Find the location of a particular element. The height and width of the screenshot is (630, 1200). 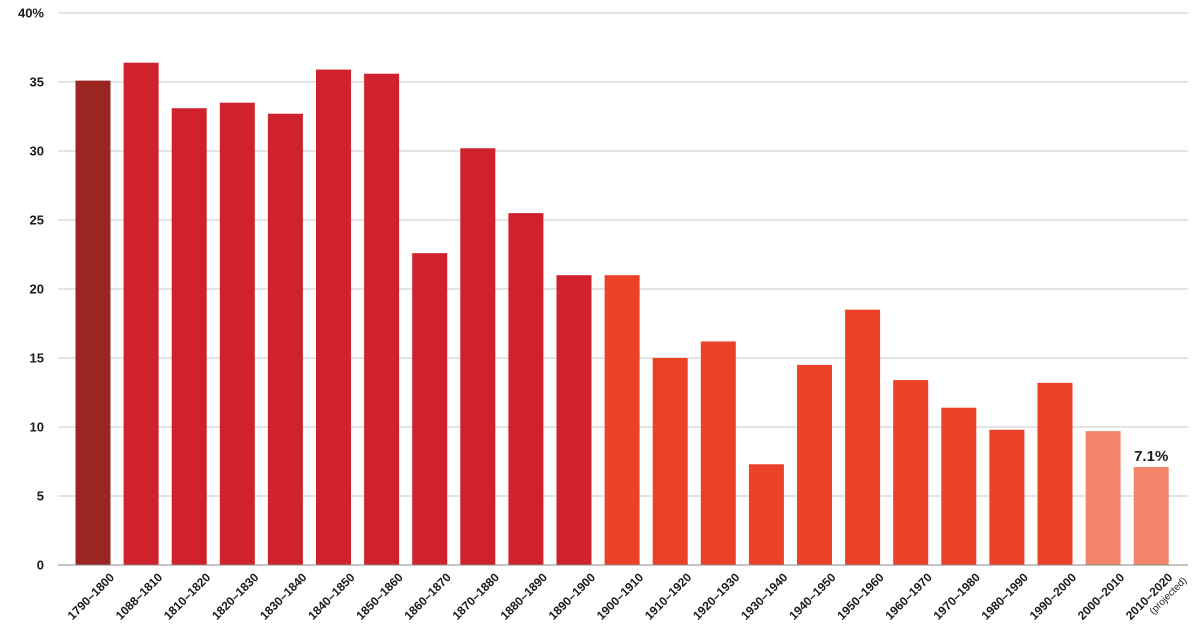

x-tick-label: 1950–1960 is located at coordinates (860, 596).